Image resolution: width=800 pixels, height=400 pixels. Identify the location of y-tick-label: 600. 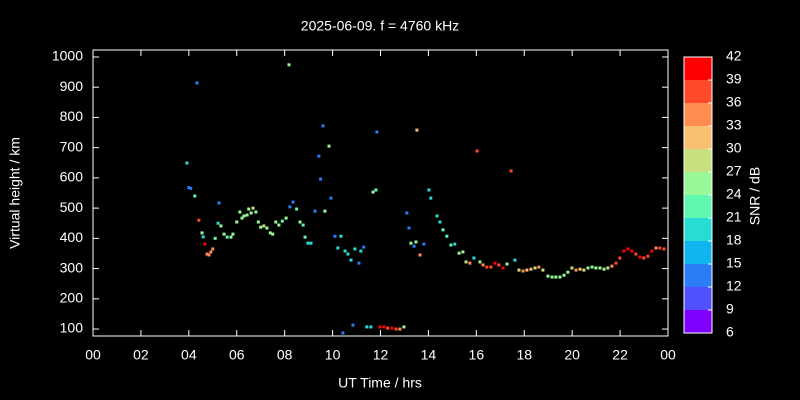
(72, 177).